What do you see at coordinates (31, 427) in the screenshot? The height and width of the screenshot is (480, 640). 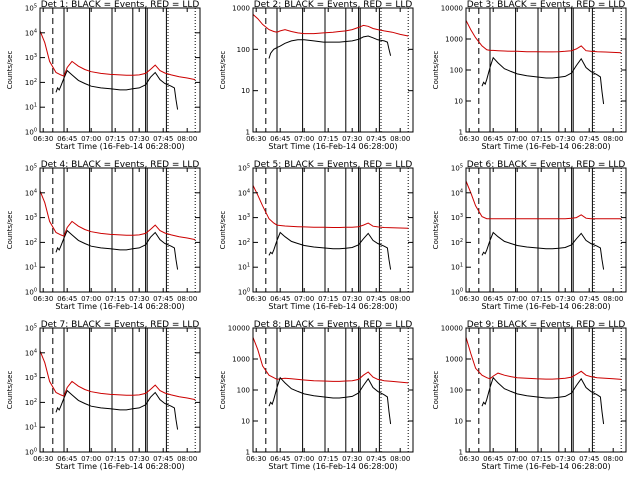 I see `y-tick-label: 10¹` at bounding box center [31, 427].